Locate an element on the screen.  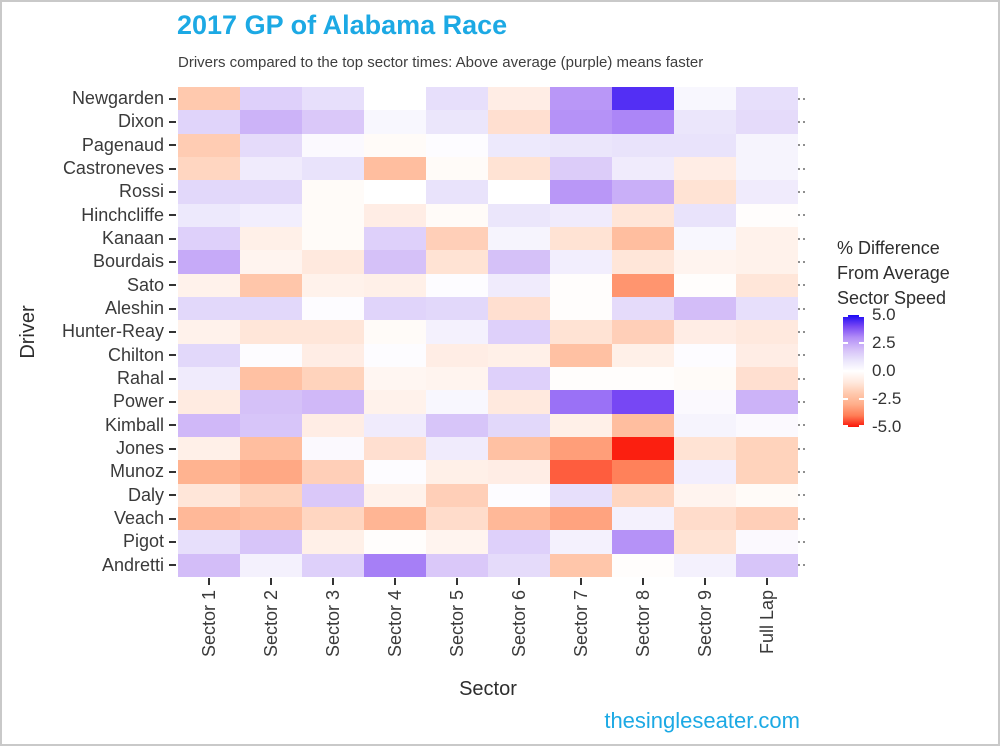
driver-label: Chilton is located at coordinates (135, 354).